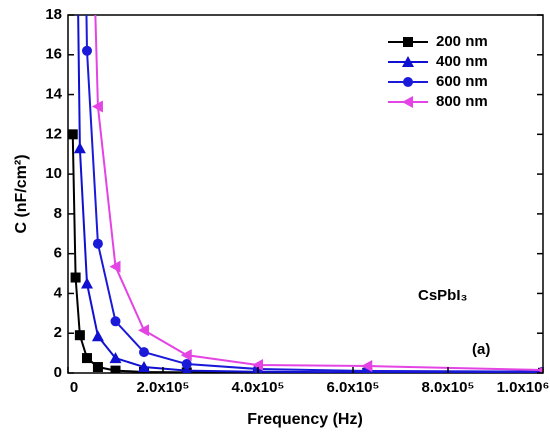  Describe the element at coordinates (462, 41) in the screenshot. I see `legend-label: 200 nm` at that location.